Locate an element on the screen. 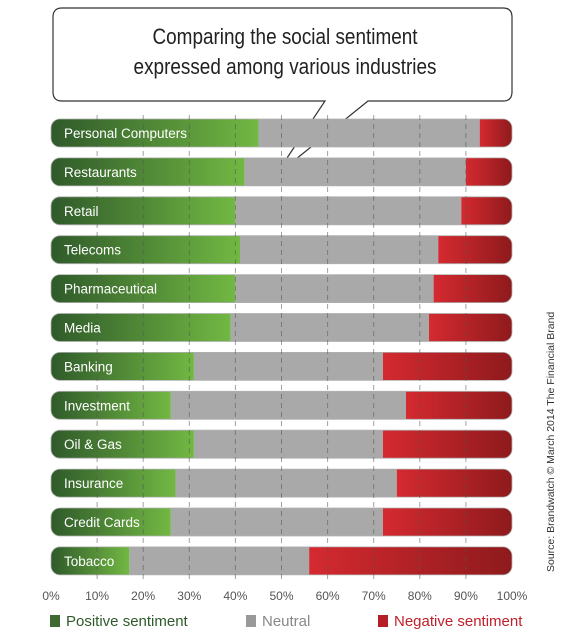 The width and height of the screenshot is (565, 636). category-label: Personal Computers is located at coordinates (125, 133).